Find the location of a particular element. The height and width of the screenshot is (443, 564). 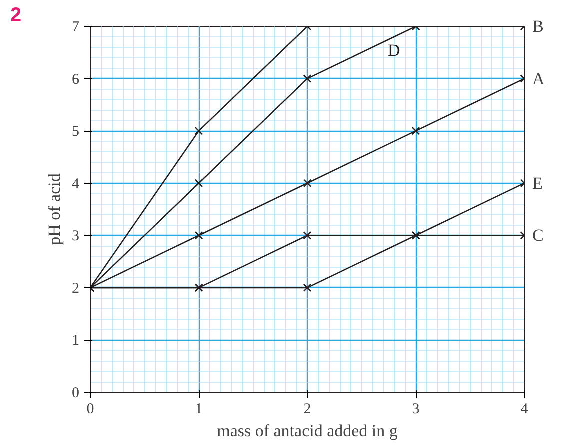

y-tick-label: 7 is located at coordinates (76, 28).